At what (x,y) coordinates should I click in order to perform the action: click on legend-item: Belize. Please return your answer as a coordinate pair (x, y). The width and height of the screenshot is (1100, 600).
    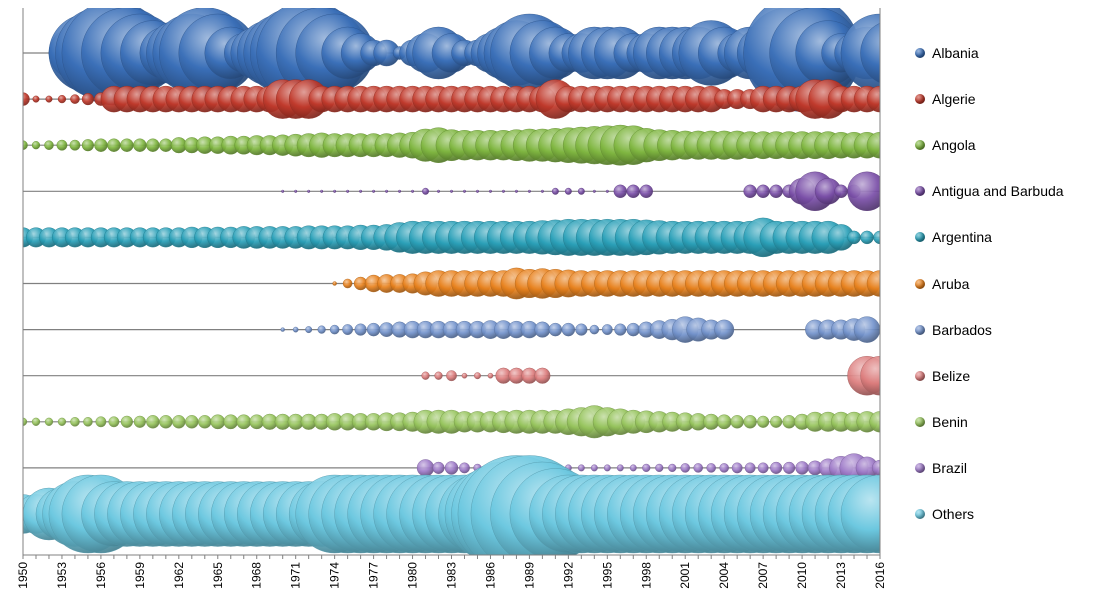
    Looking at the image, I should click on (942, 376).